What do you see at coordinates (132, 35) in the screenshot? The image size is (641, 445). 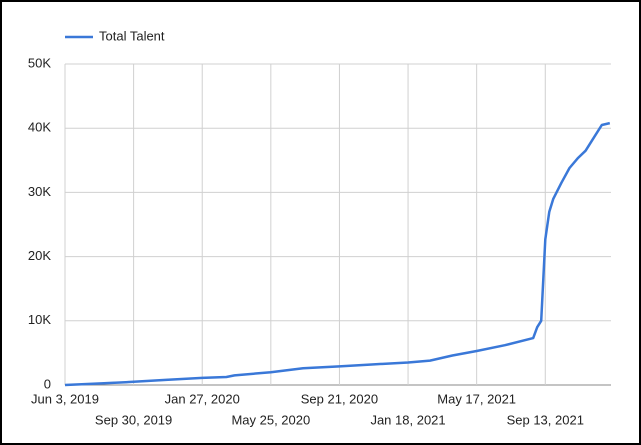 I see `legend-label: Total Talent` at bounding box center [132, 35].